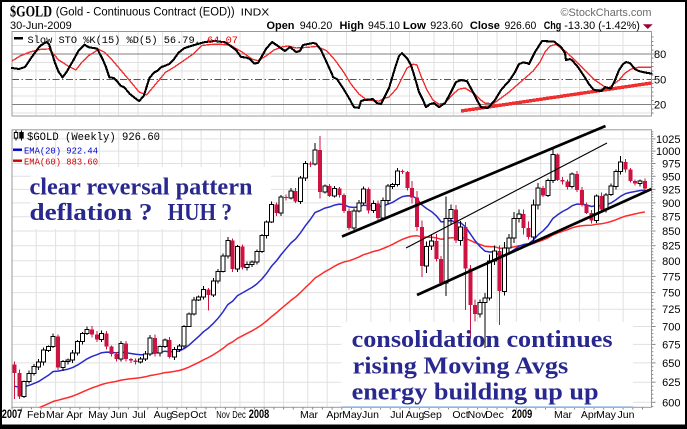 The image size is (687, 429). What do you see at coordinates (606, 13) in the screenshot?
I see `svg-text: ©StockCharts.com` at bounding box center [606, 13].